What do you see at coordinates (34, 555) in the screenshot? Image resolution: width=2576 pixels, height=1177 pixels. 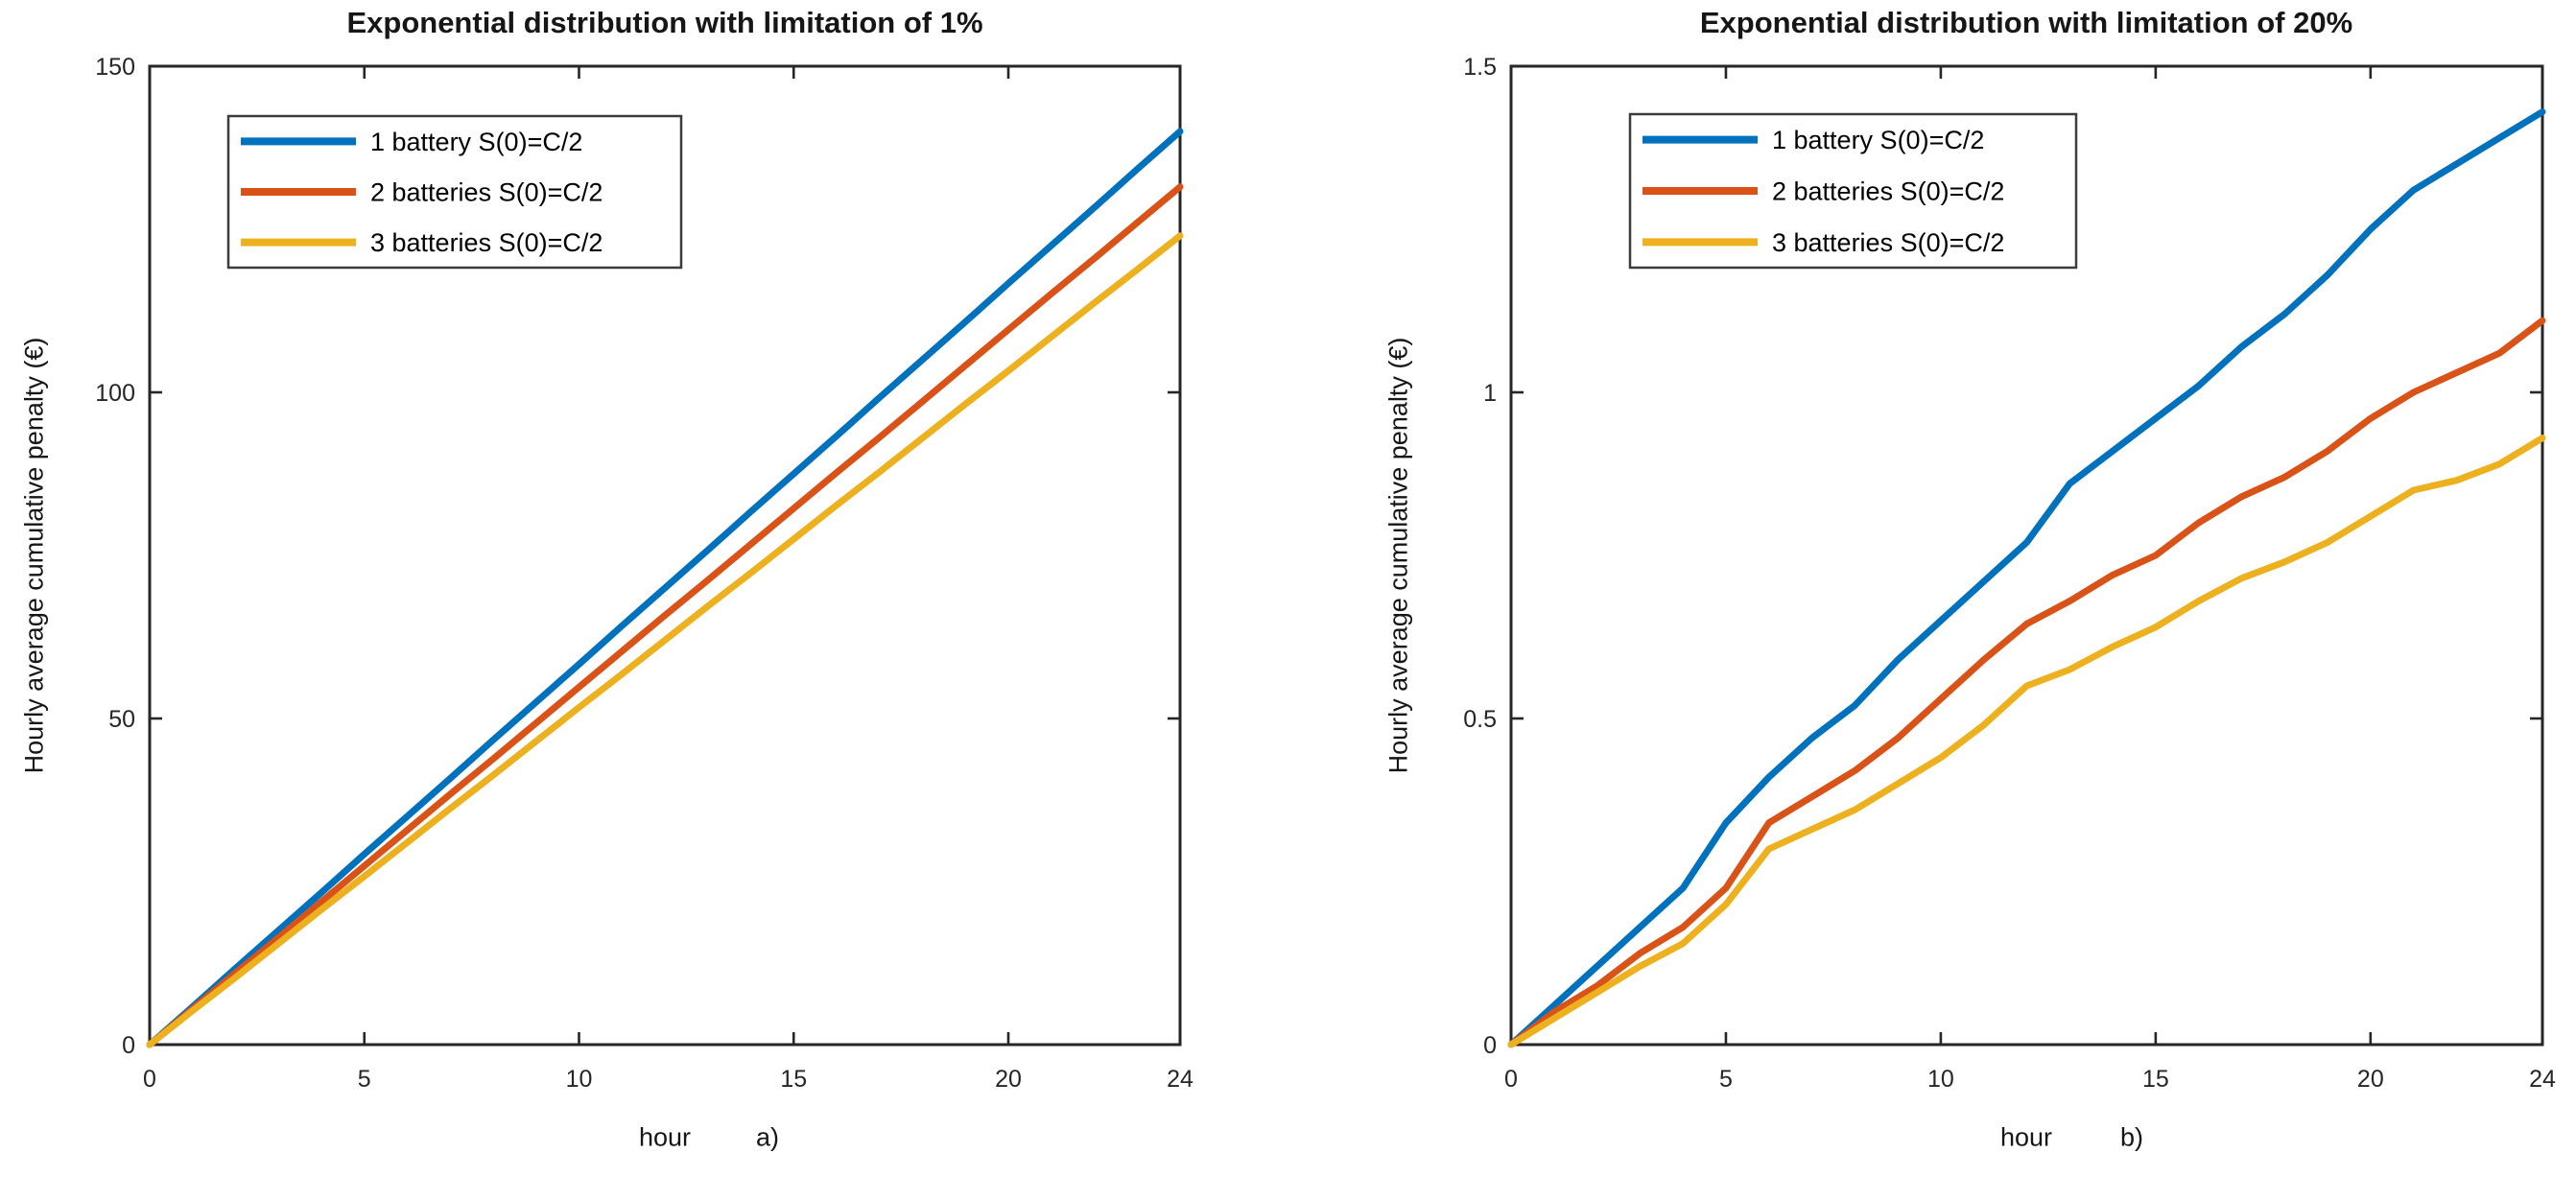 I see `left-y-axis-label: Hourly average cumulative penalty (€)` at bounding box center [34, 555].